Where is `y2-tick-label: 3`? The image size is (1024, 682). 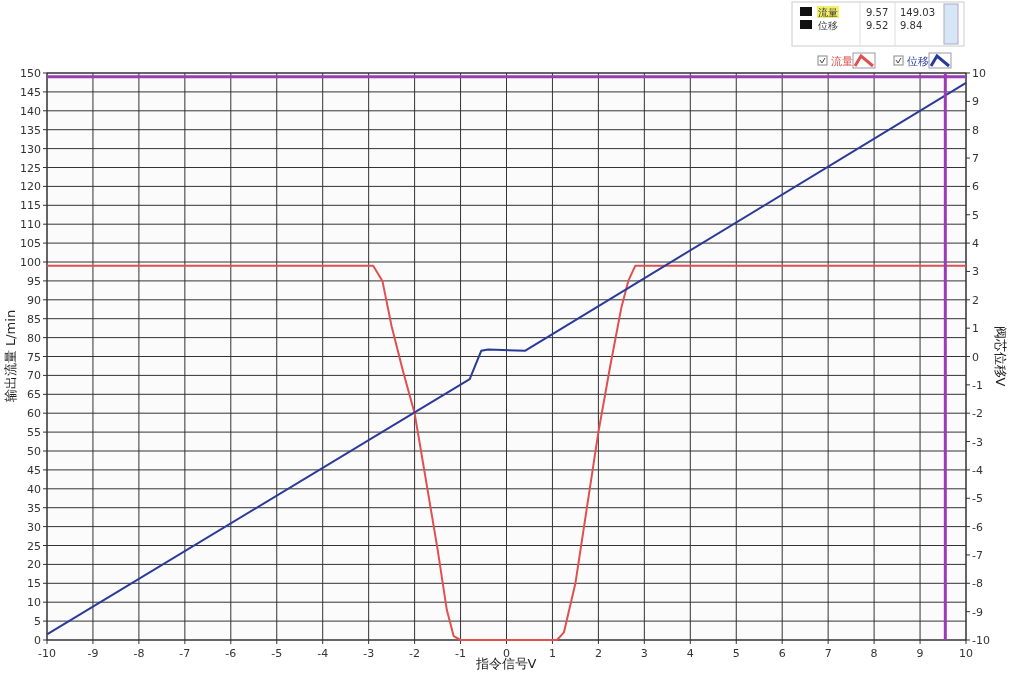 y2-tick-label: 3 is located at coordinates (975, 272).